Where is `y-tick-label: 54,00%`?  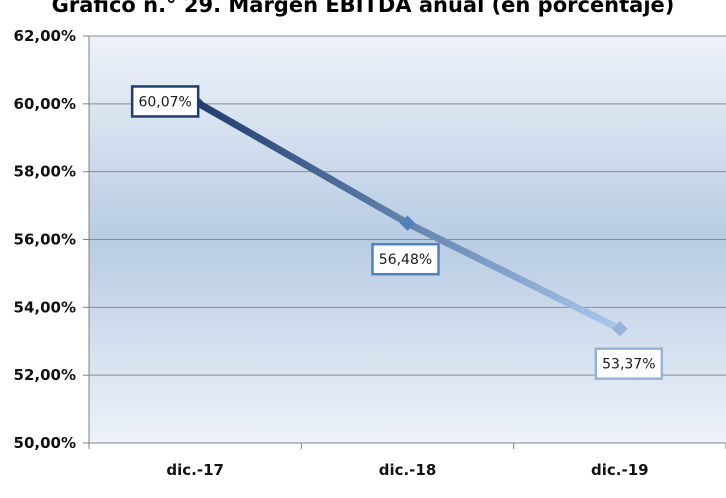
y-tick-label: 54,00% is located at coordinates (45, 307).